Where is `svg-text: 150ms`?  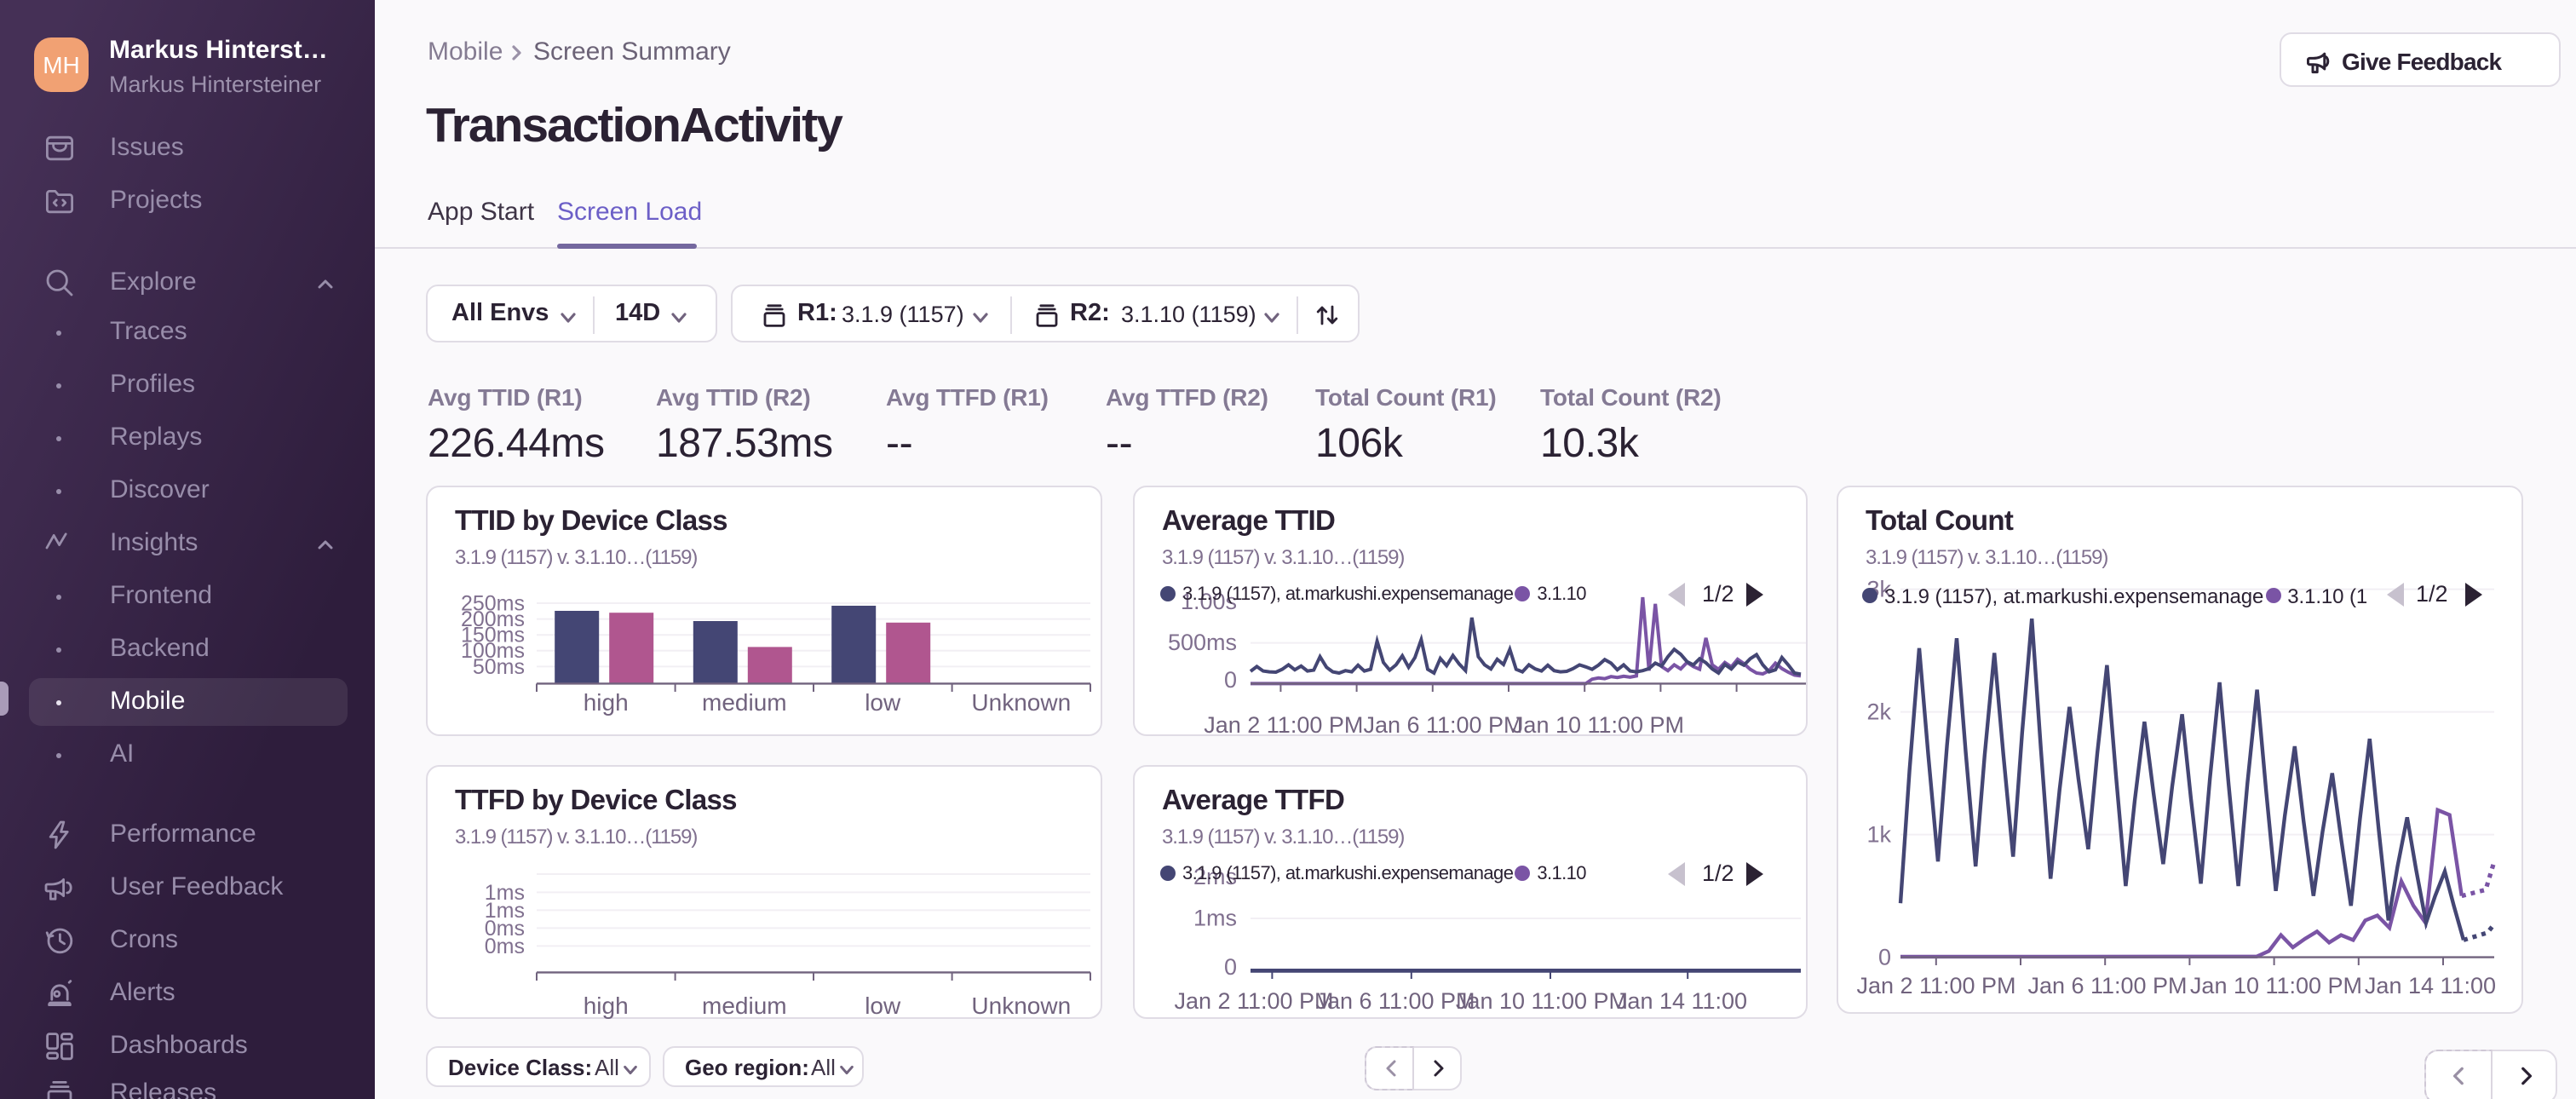
svg-text: 150ms is located at coordinates (493, 635).